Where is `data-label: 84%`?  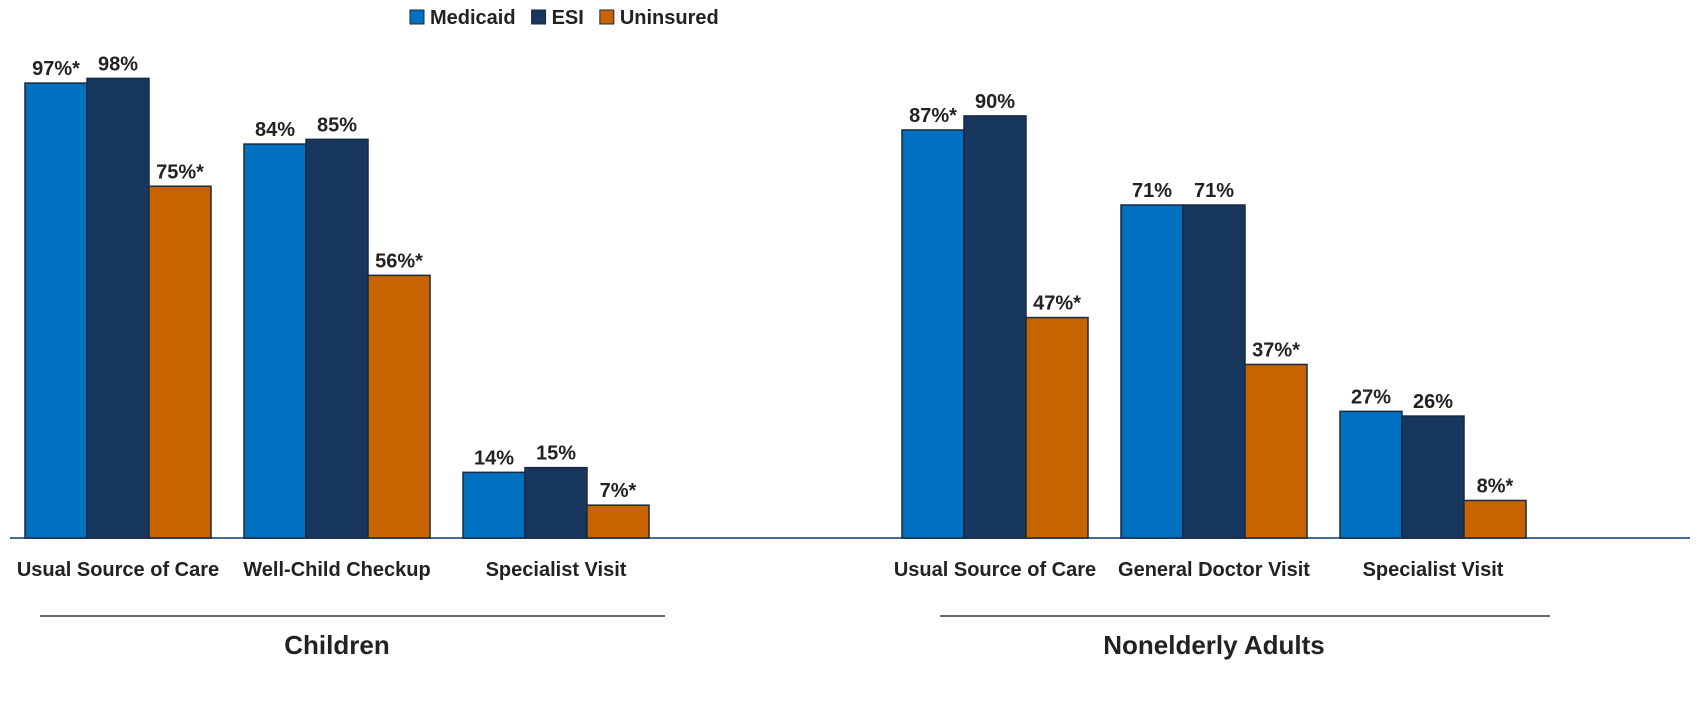
data-label: 84% is located at coordinates (275, 130).